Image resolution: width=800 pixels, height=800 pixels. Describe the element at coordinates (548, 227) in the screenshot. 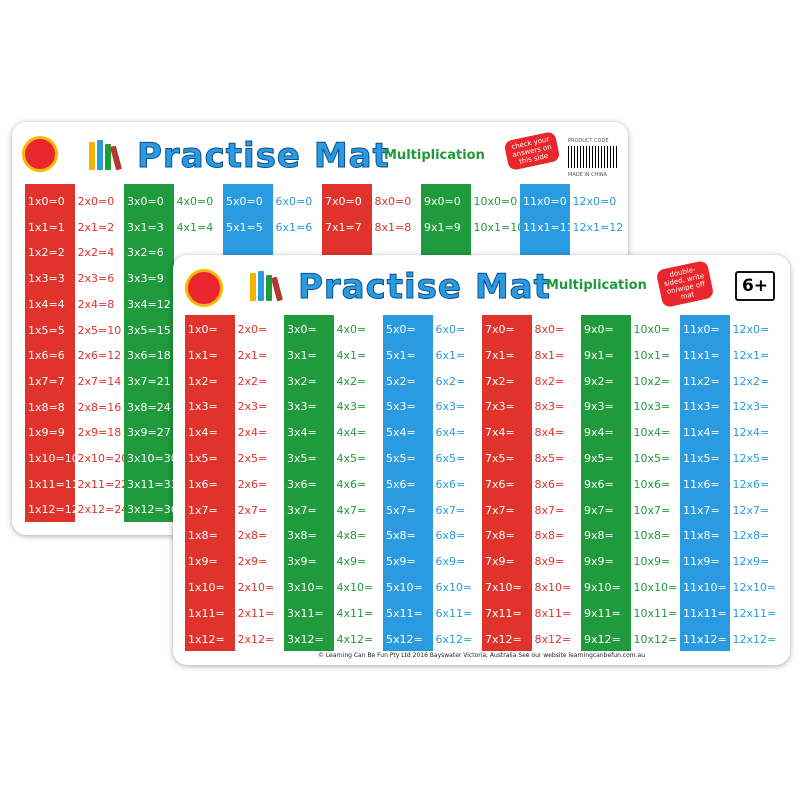

I see `equation: 11x1=11` at that location.